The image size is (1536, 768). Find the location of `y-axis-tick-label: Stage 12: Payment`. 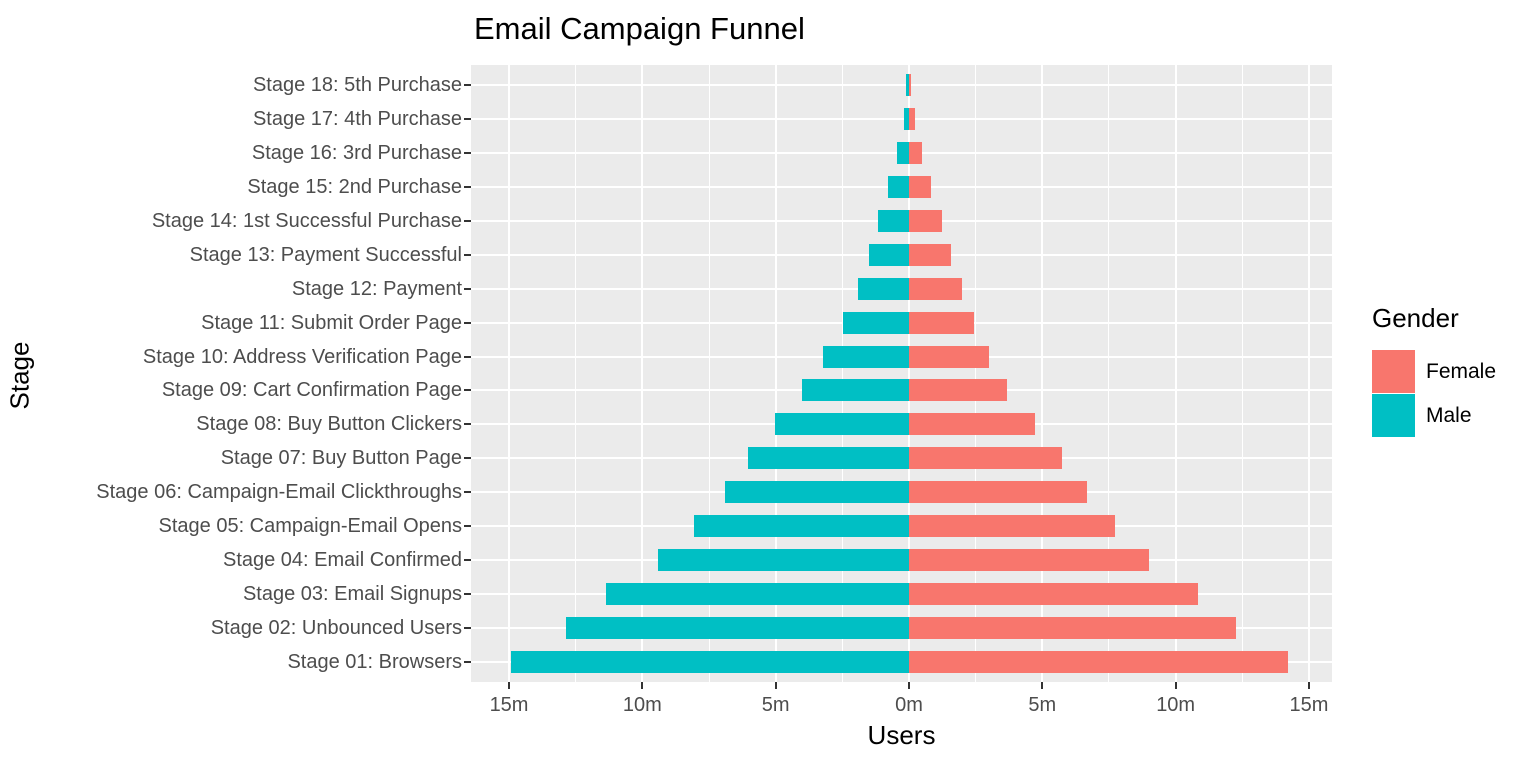

y-axis-tick-label: Stage 12: Payment is located at coordinates (376, 288).